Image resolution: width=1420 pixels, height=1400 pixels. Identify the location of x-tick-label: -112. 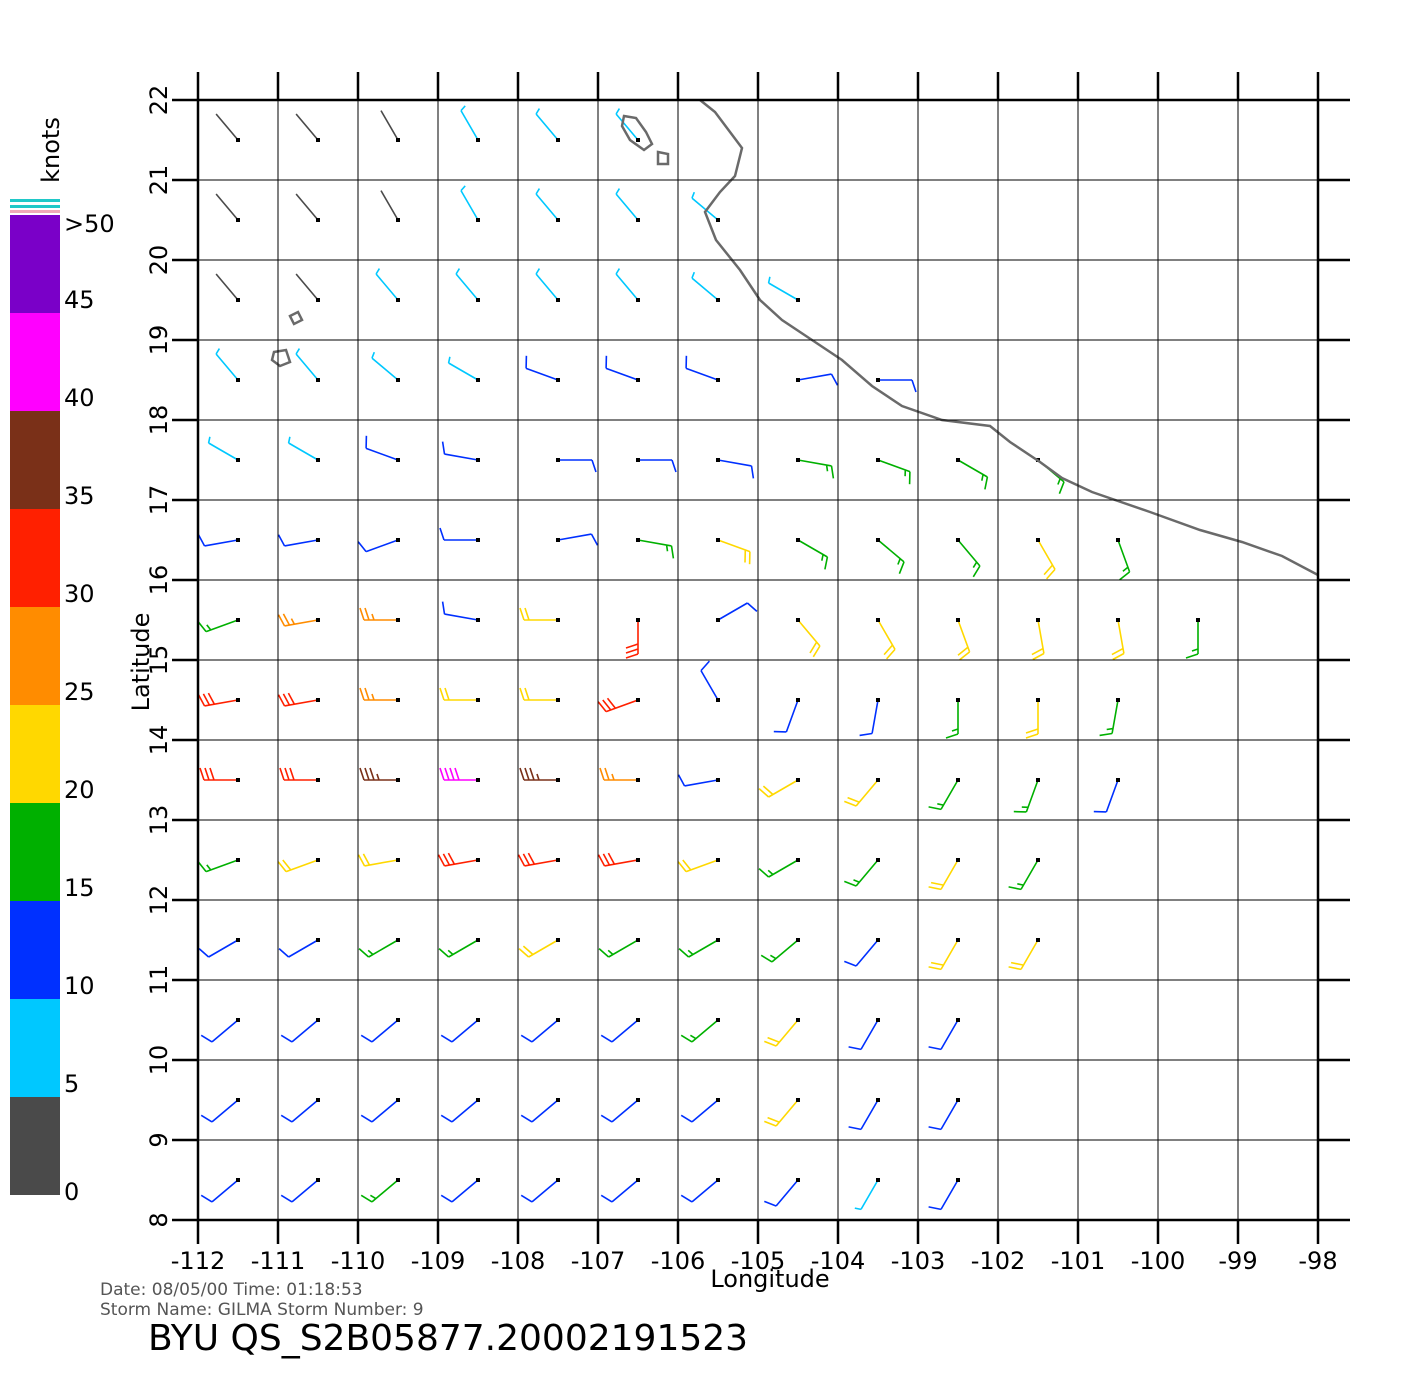
(198, 1261).